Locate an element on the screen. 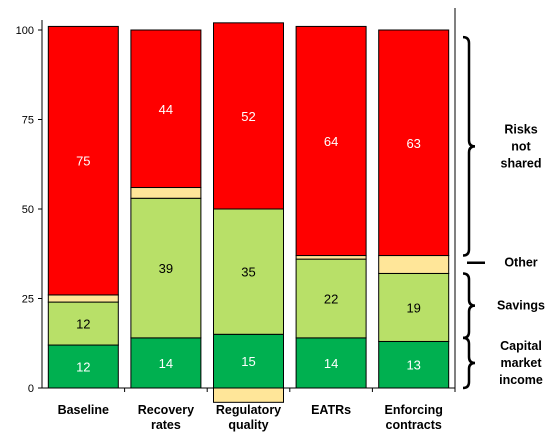 The height and width of the screenshot is (435, 552). x-tick-label: EATRs is located at coordinates (331, 410).